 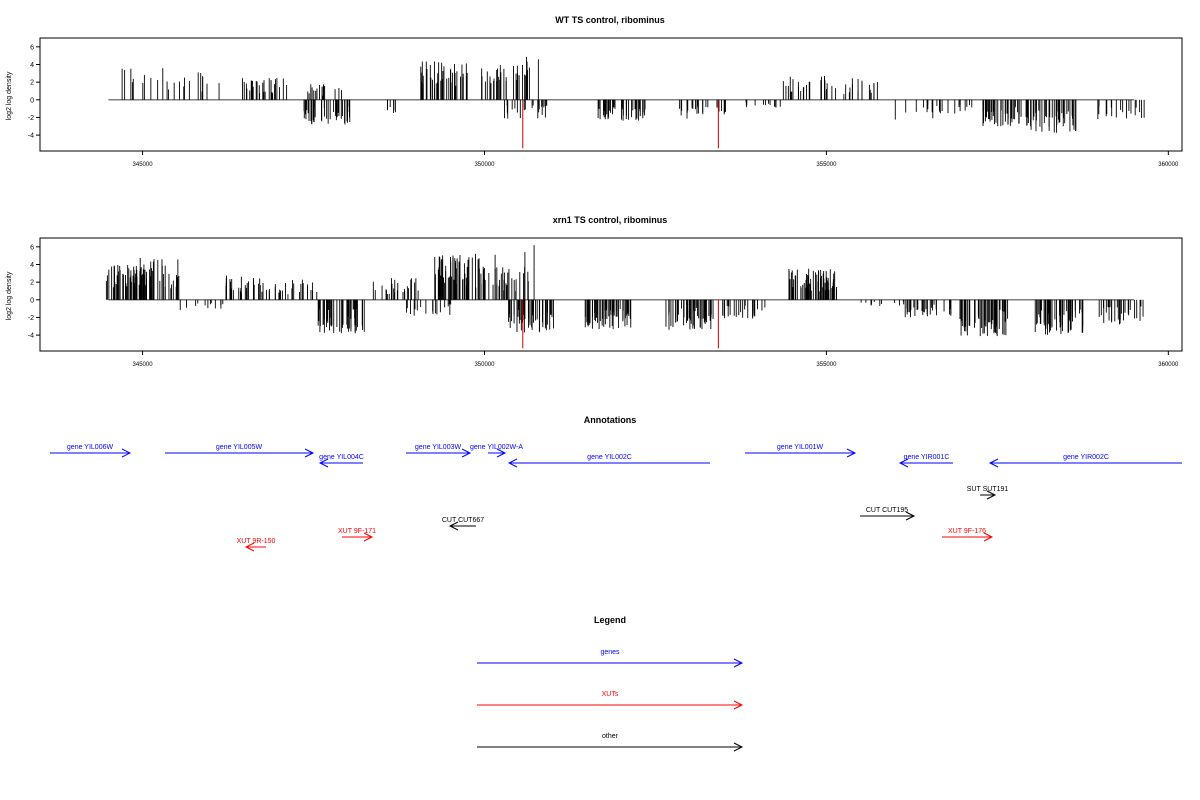 What do you see at coordinates (826, 165) in the screenshot?
I see `wt-x-tick-label: 355000` at bounding box center [826, 165].